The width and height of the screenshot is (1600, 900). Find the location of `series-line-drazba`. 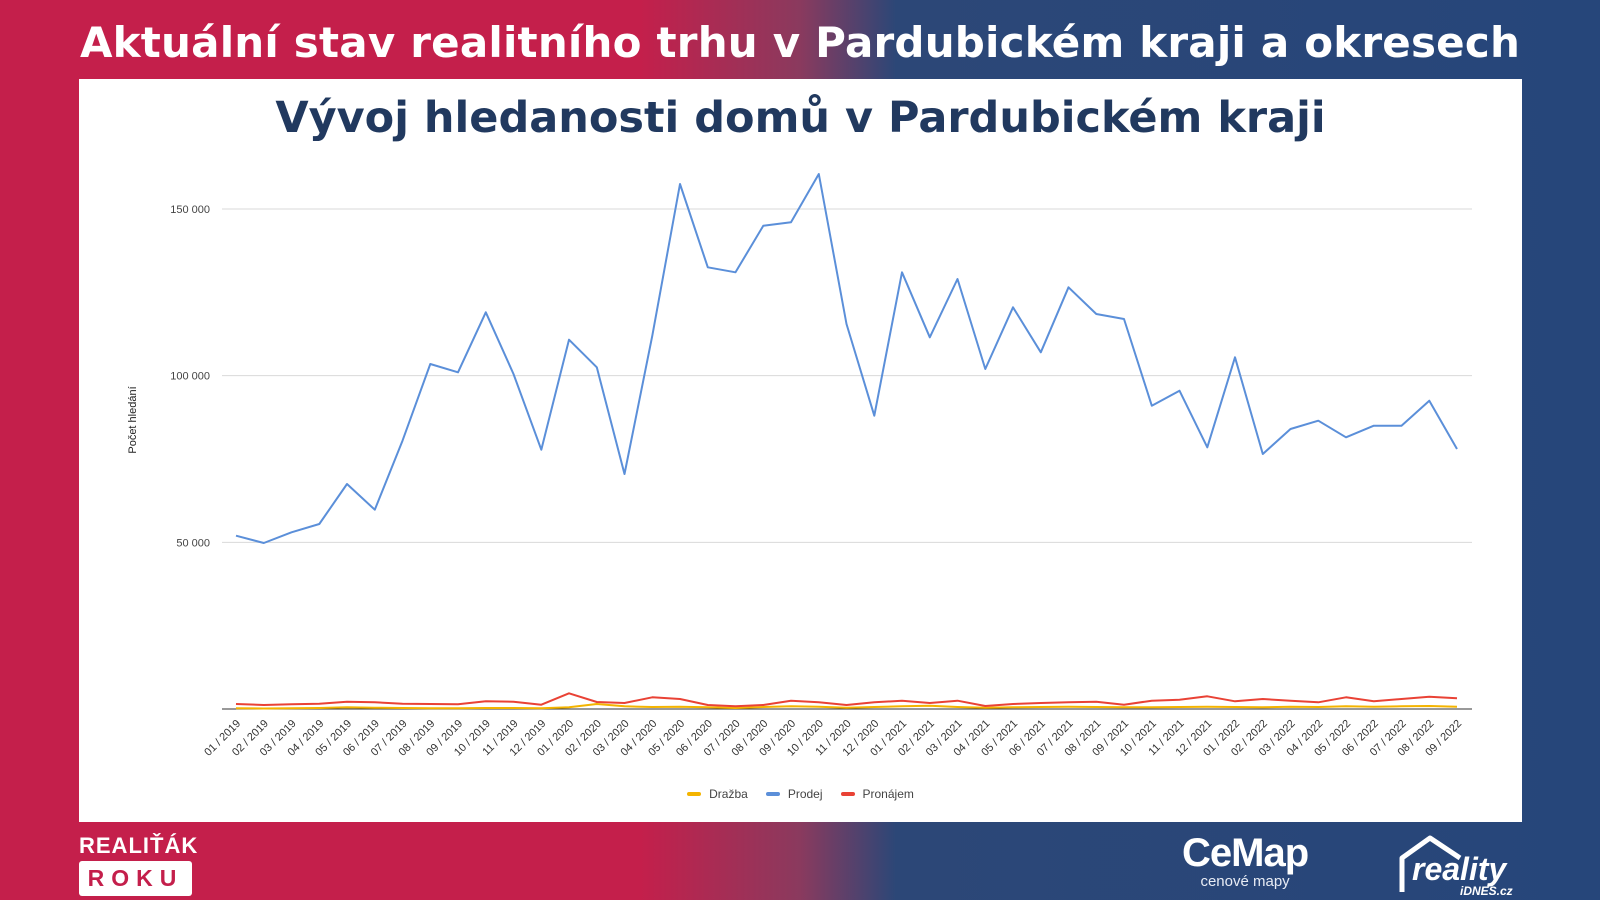

series-line-drazba is located at coordinates (846, 706).